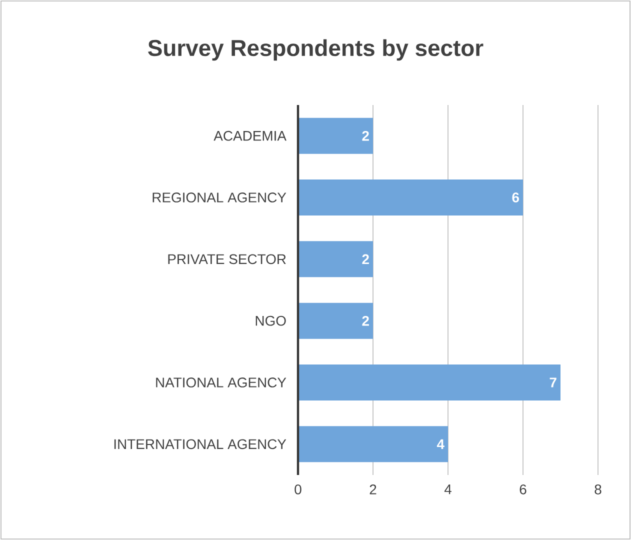 The height and width of the screenshot is (540, 631). What do you see at coordinates (227, 259) in the screenshot?
I see `y-tick-label: PRIVATE SECTOR` at bounding box center [227, 259].